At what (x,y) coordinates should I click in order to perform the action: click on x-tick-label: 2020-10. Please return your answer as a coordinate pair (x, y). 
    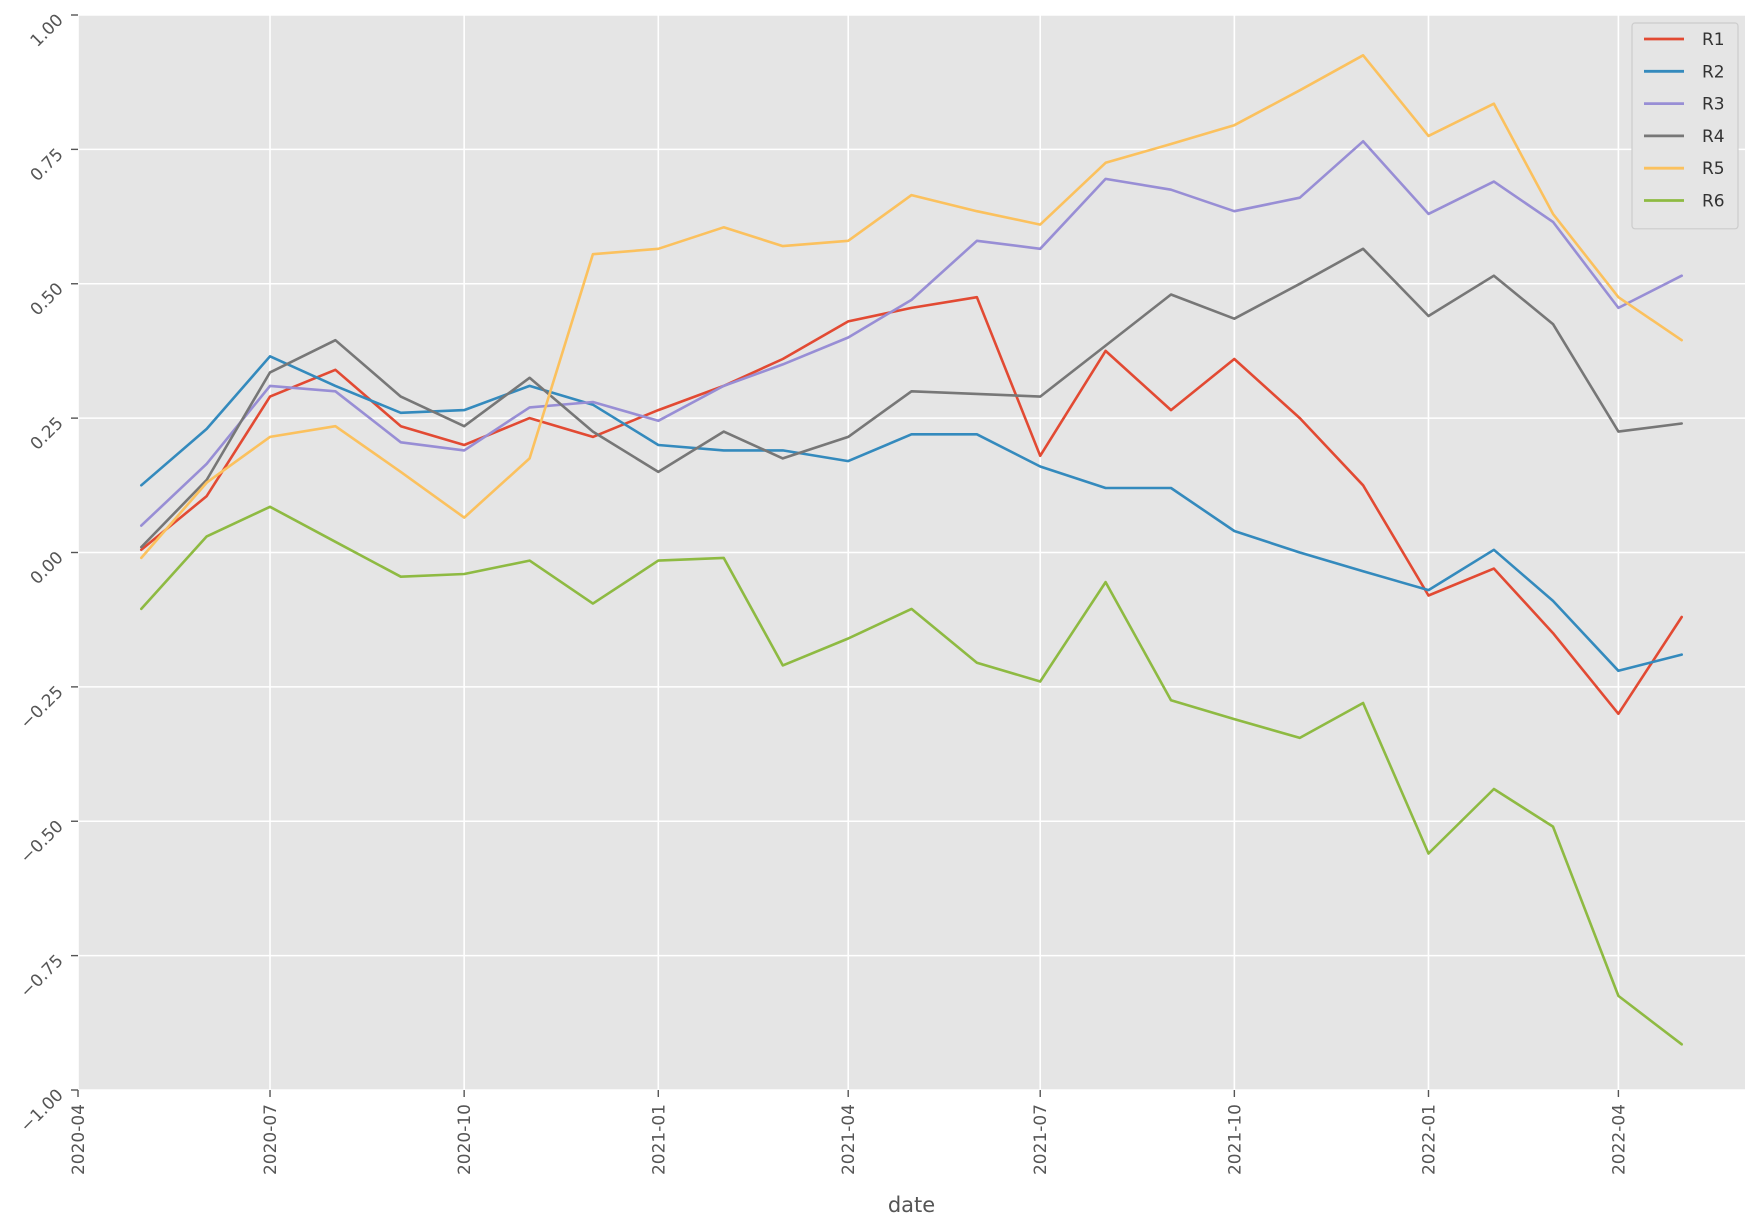
    Looking at the image, I should click on (465, 1139).